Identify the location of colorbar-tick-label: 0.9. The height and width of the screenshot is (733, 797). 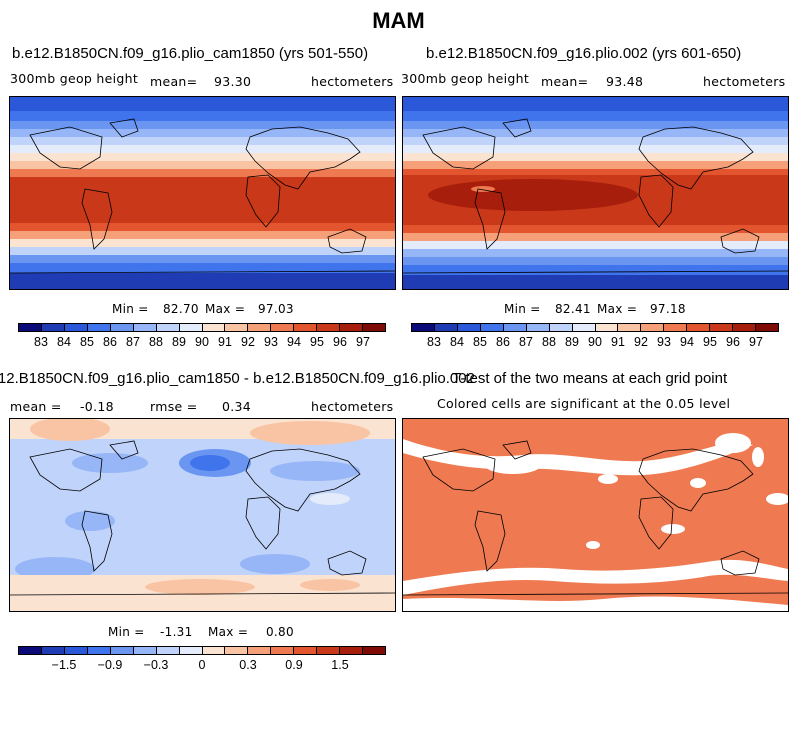
(294, 665).